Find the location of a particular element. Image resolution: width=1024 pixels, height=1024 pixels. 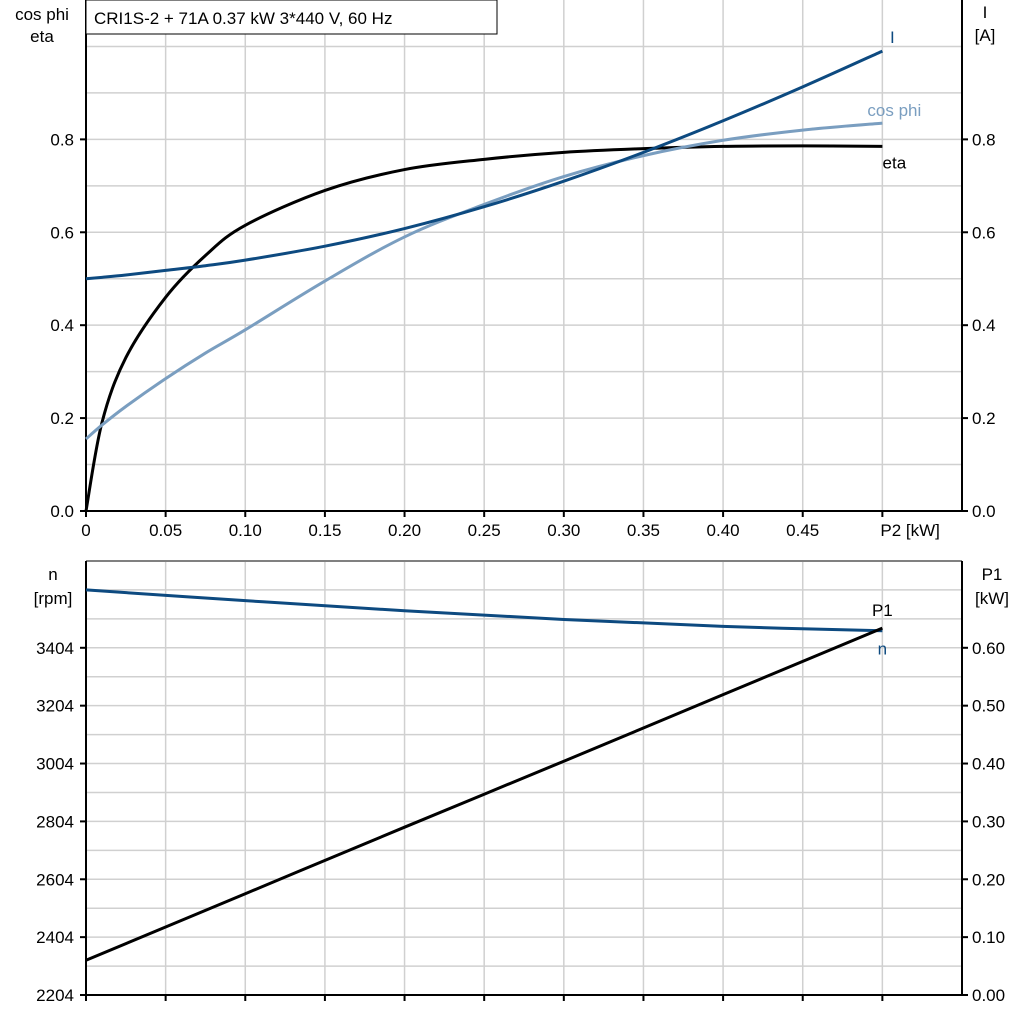

y-tick-label-right: 0.10 is located at coordinates (988, 937).